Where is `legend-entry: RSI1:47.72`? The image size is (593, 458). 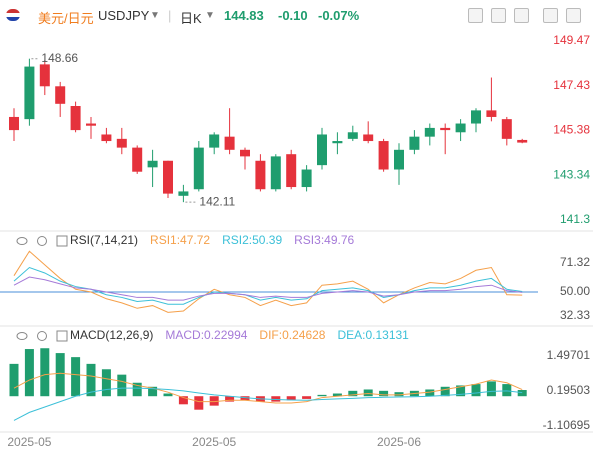 legend-entry: RSI1:47.72 is located at coordinates (180, 240).